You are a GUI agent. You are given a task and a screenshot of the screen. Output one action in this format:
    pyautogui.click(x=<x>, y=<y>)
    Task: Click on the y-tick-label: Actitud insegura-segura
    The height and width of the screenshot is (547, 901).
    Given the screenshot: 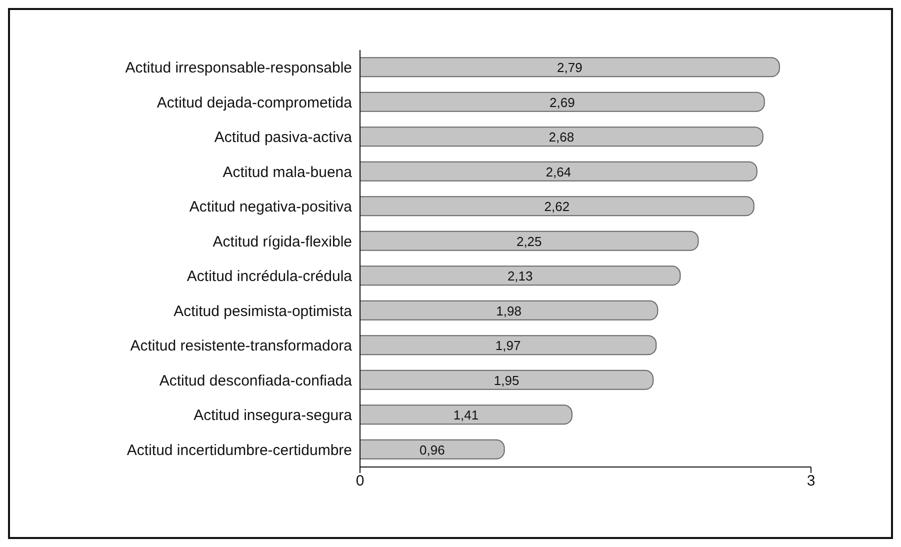 What is the action you would take?
    pyautogui.click(x=273, y=415)
    